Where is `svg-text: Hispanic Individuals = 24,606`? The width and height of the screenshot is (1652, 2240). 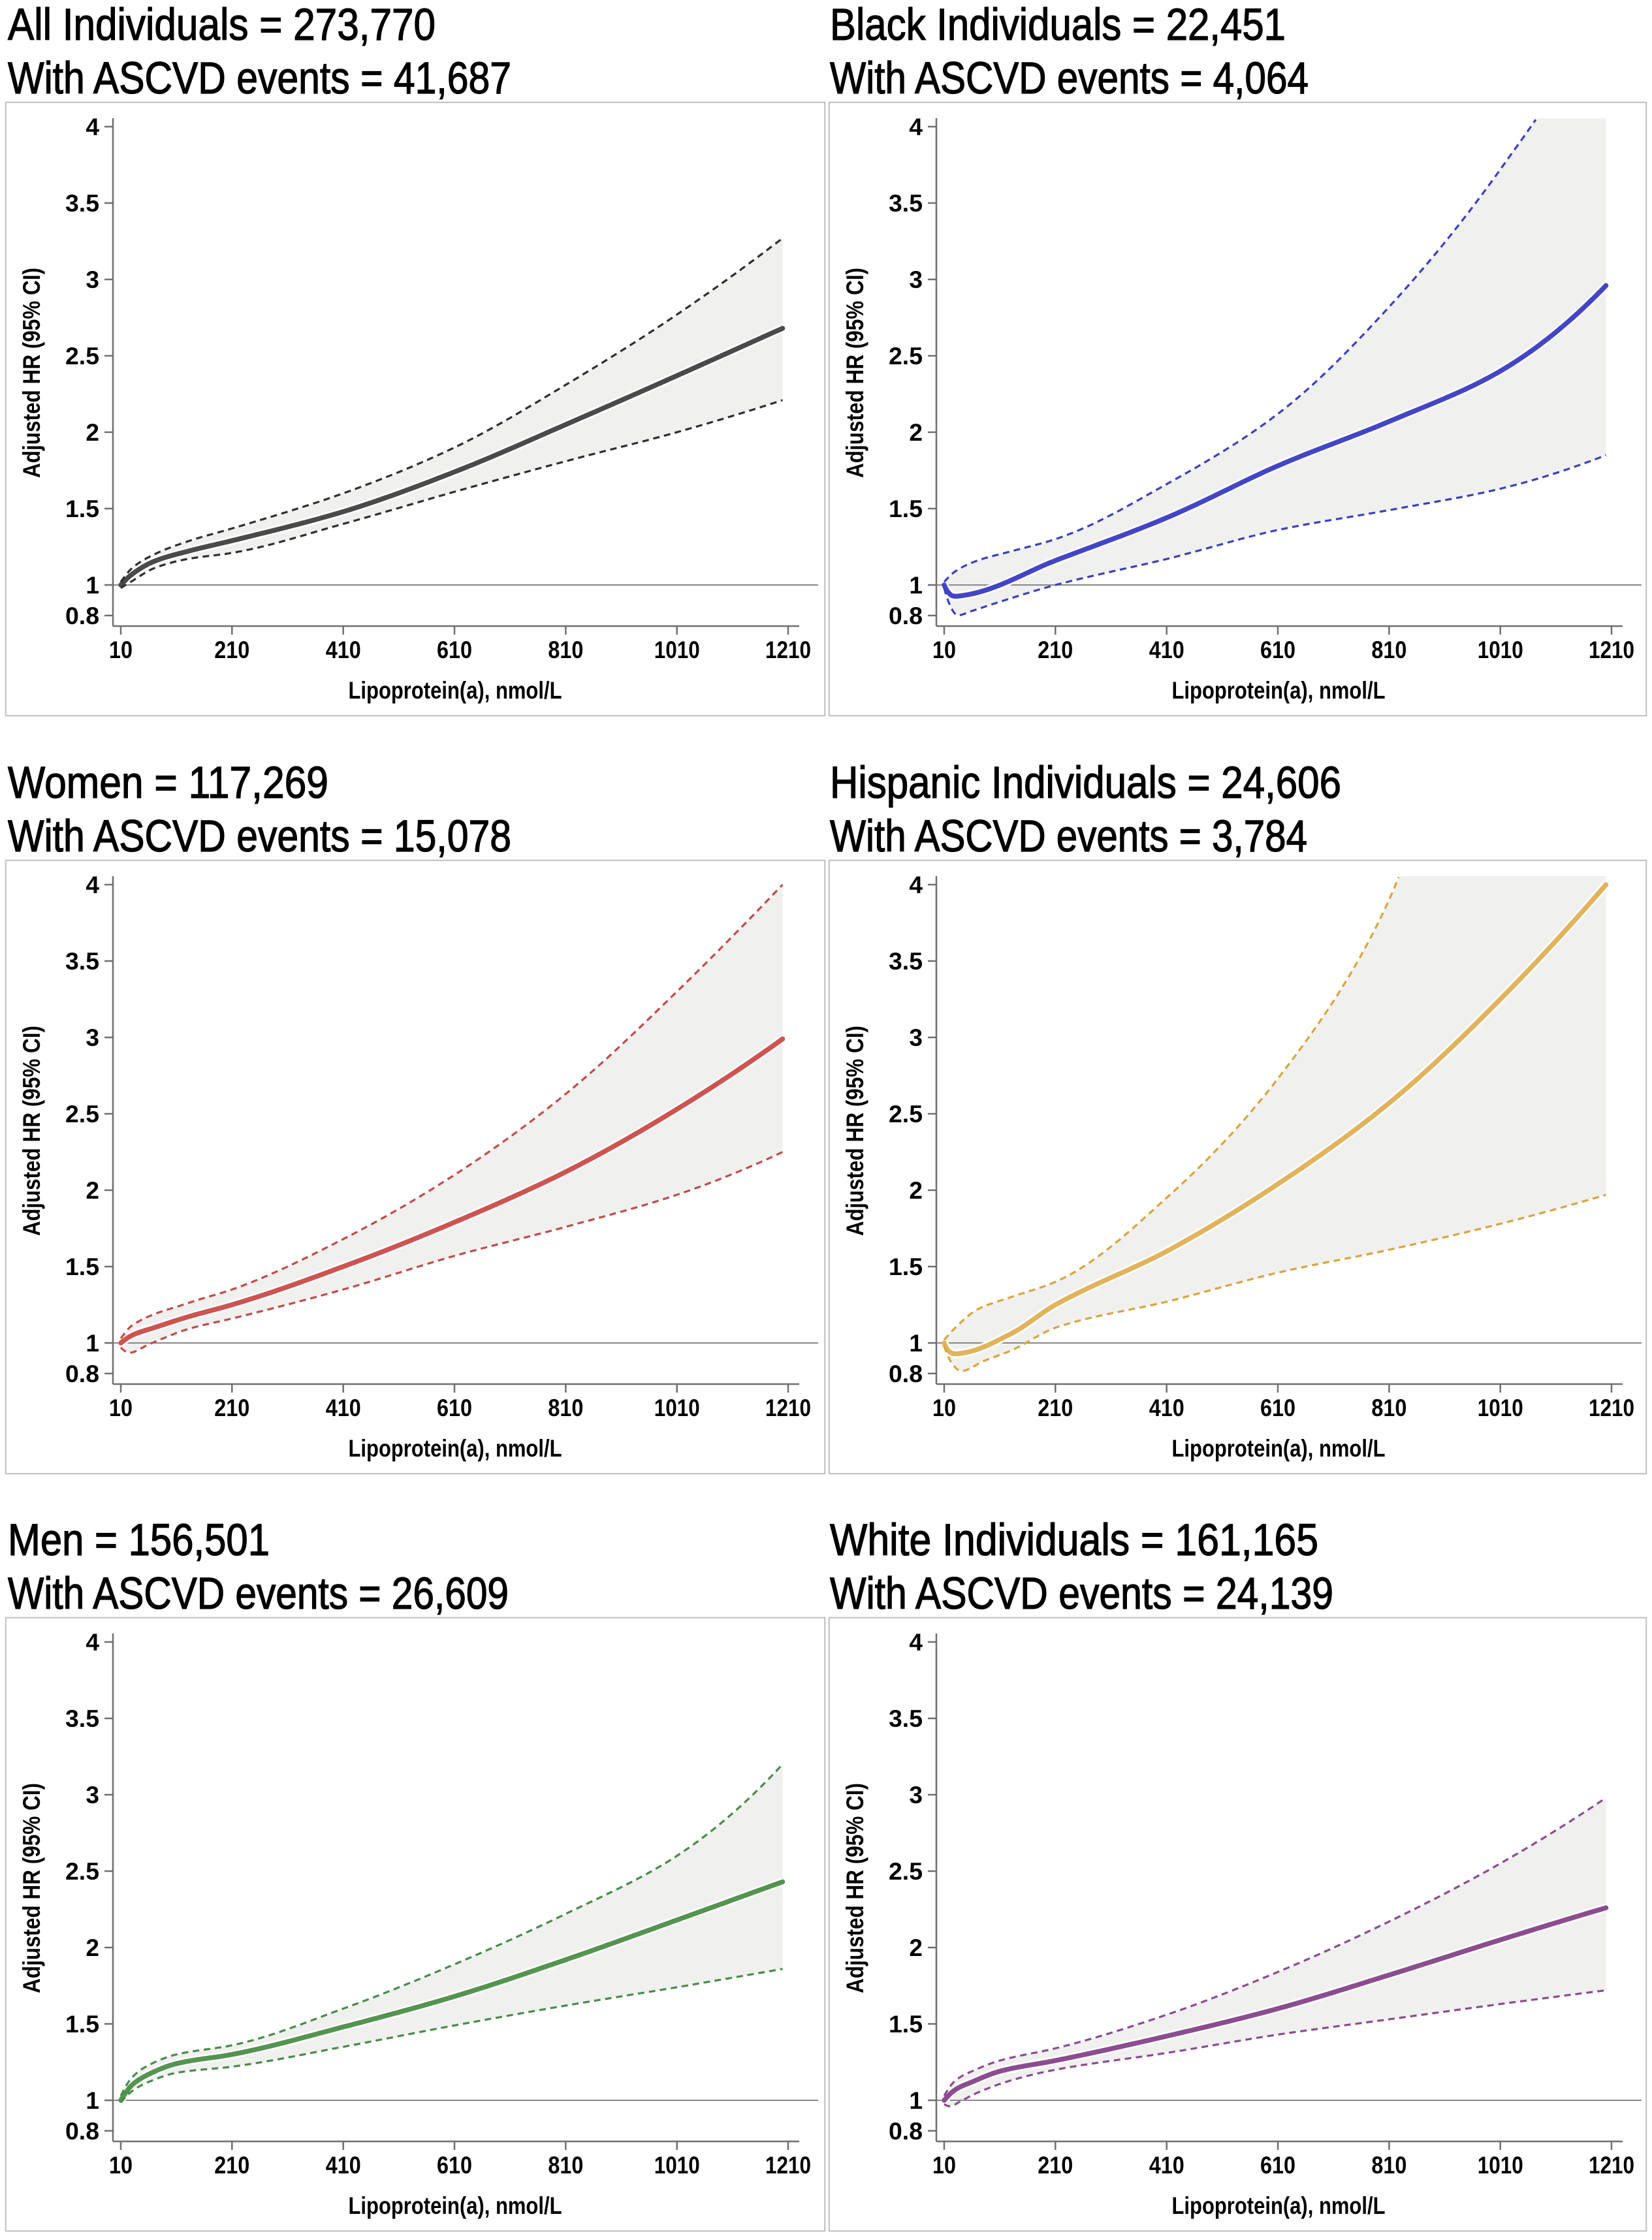
svg-text: Hispanic Individuals = 24,606 is located at coordinates (1085, 782).